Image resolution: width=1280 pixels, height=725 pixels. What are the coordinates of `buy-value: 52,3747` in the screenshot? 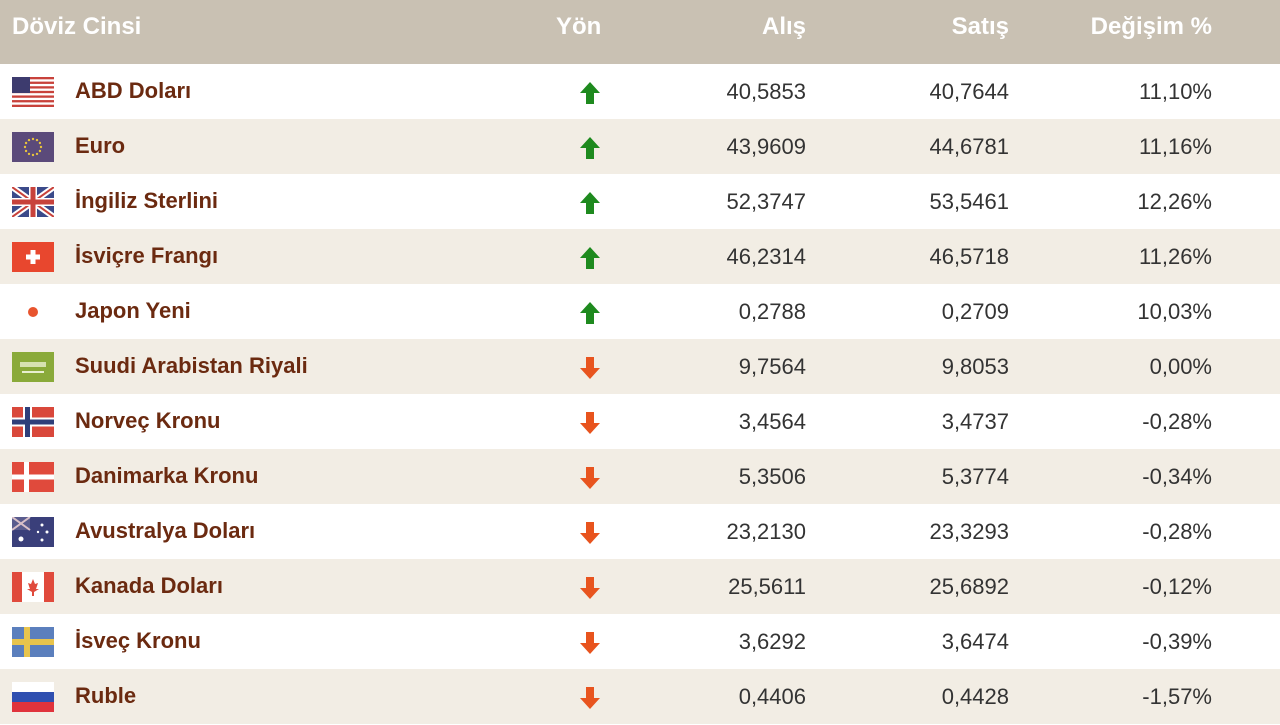 It's located at (766, 201).